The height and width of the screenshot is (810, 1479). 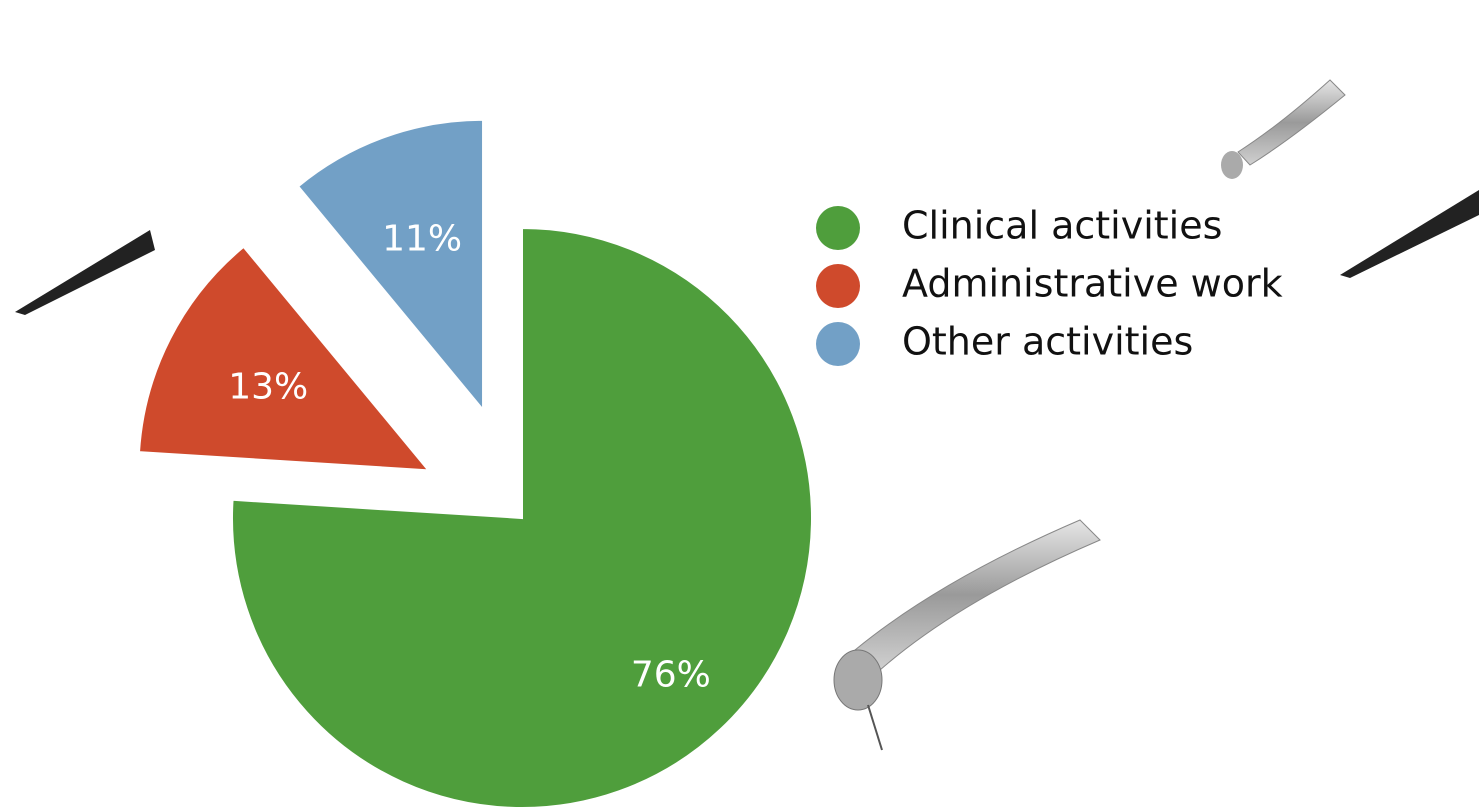 I want to click on slice-label: 13%, so click(x=268, y=387).